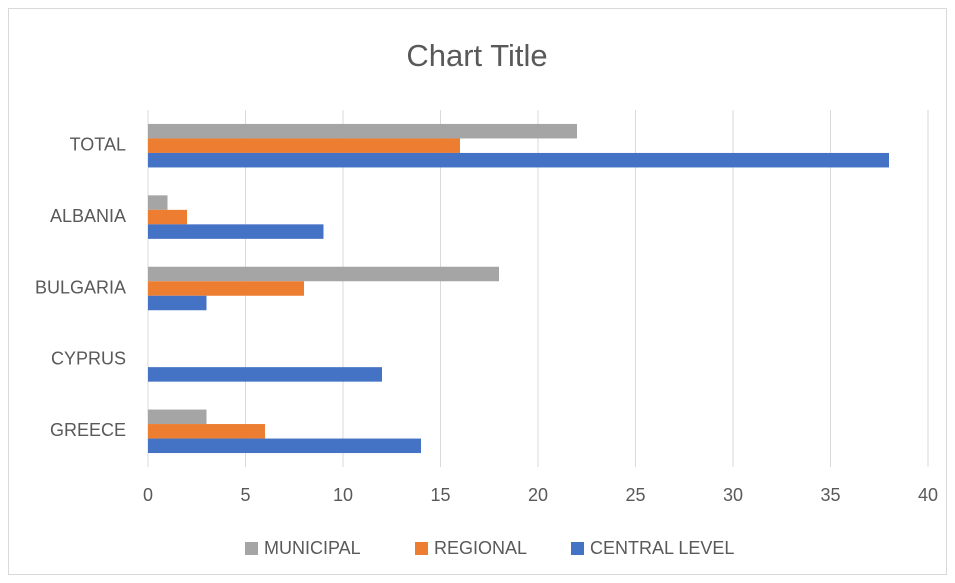 This screenshot has height=583, width=955. Describe the element at coordinates (98, 144) in the screenshot. I see `y-tick-label: TOTAL` at that location.